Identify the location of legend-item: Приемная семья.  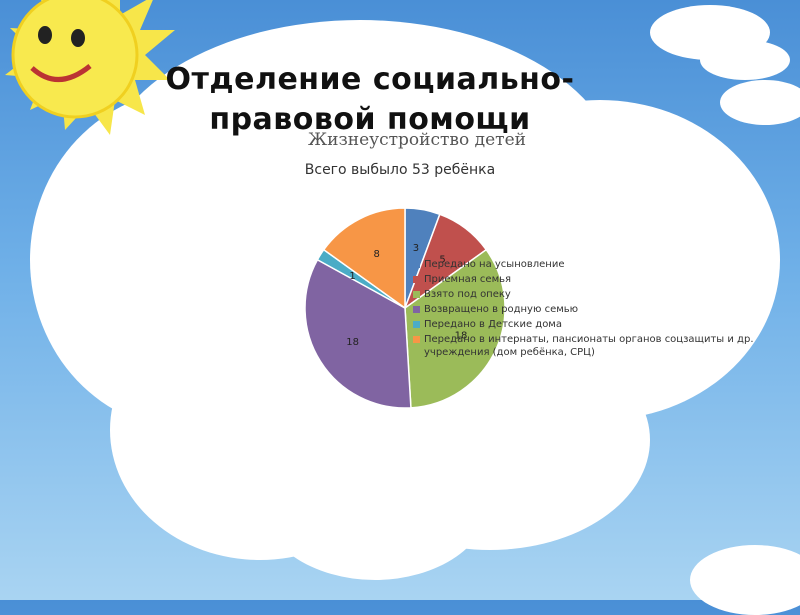
(588, 279).